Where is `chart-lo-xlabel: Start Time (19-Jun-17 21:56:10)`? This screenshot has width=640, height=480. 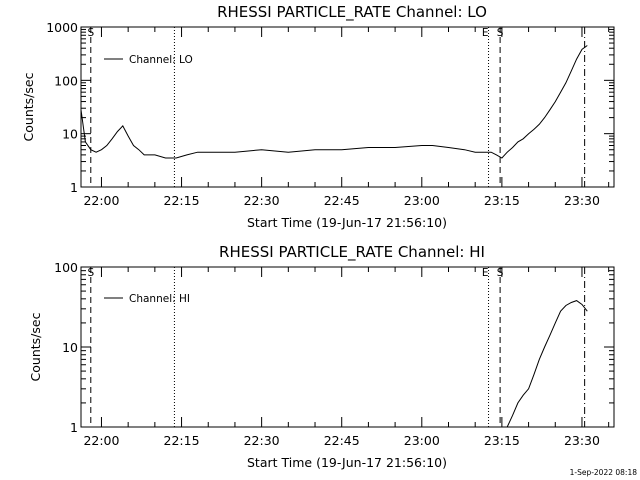
chart-lo-xlabel: Start Time (19-Jun-17 21:56:10) is located at coordinates (347, 222).